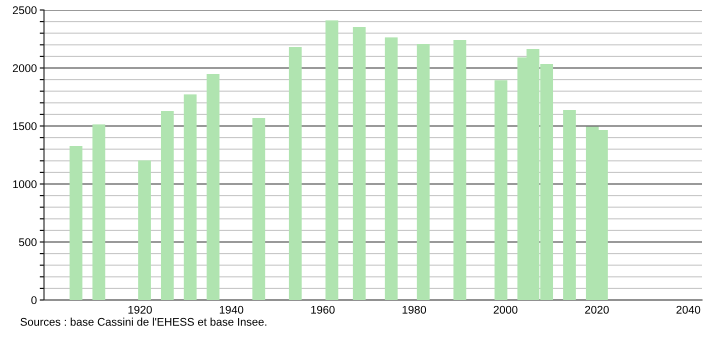 This screenshot has width=710, height=340. What do you see at coordinates (506, 310) in the screenshot?
I see `x-tick-label: 2000` at bounding box center [506, 310].